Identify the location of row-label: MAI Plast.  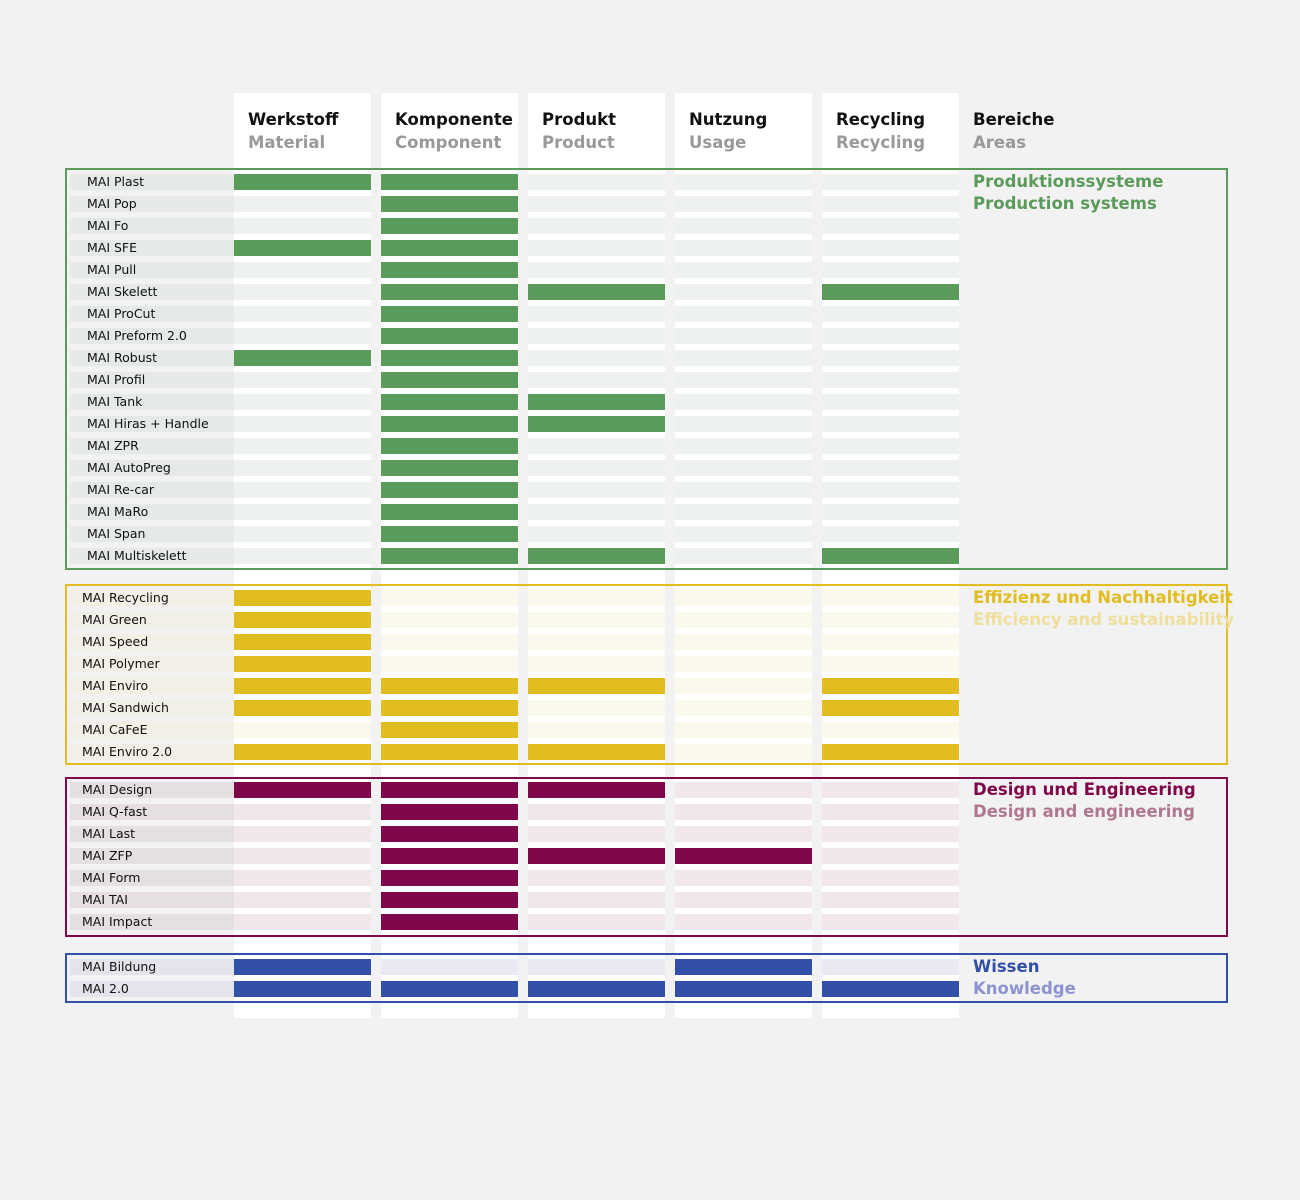
(152, 182).